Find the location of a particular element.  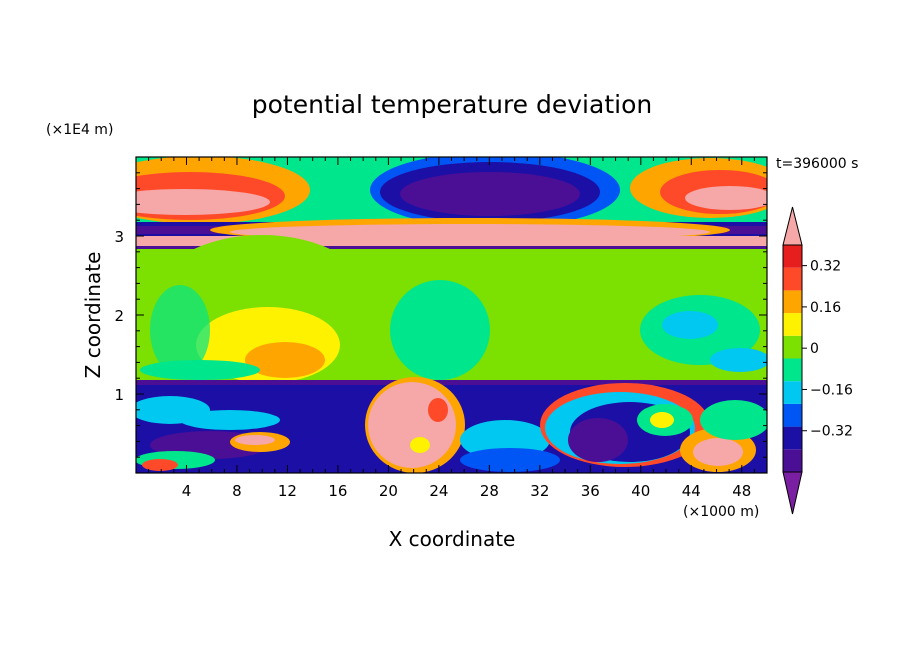

colorbar-tick-label: 0.16 is located at coordinates (825, 308).